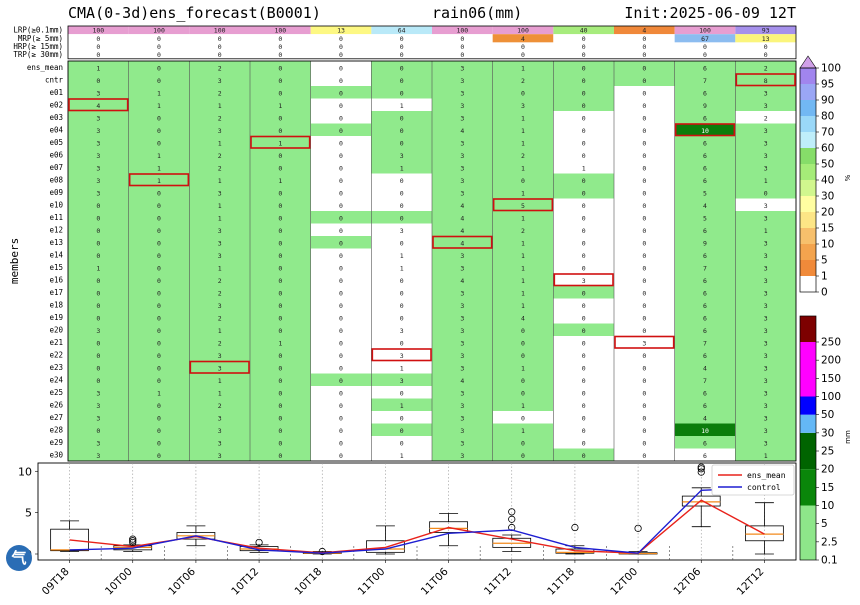 This screenshot has width=860, height=605. I want to click on prob-cell-value: 100, so click(220, 31).